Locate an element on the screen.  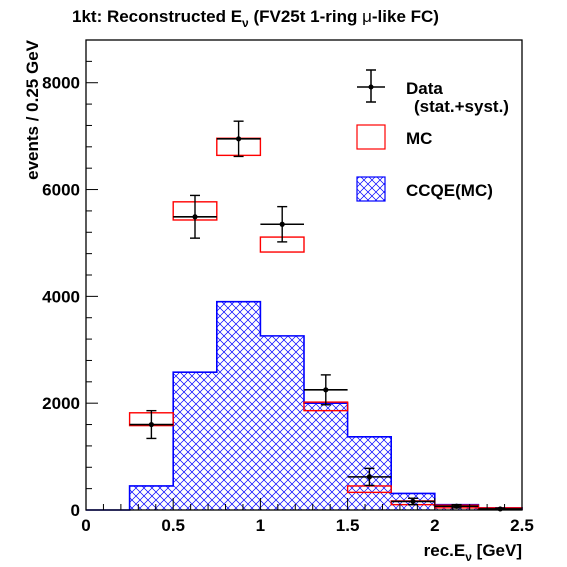
legend-ccqe-marker is located at coordinates (371, 189).